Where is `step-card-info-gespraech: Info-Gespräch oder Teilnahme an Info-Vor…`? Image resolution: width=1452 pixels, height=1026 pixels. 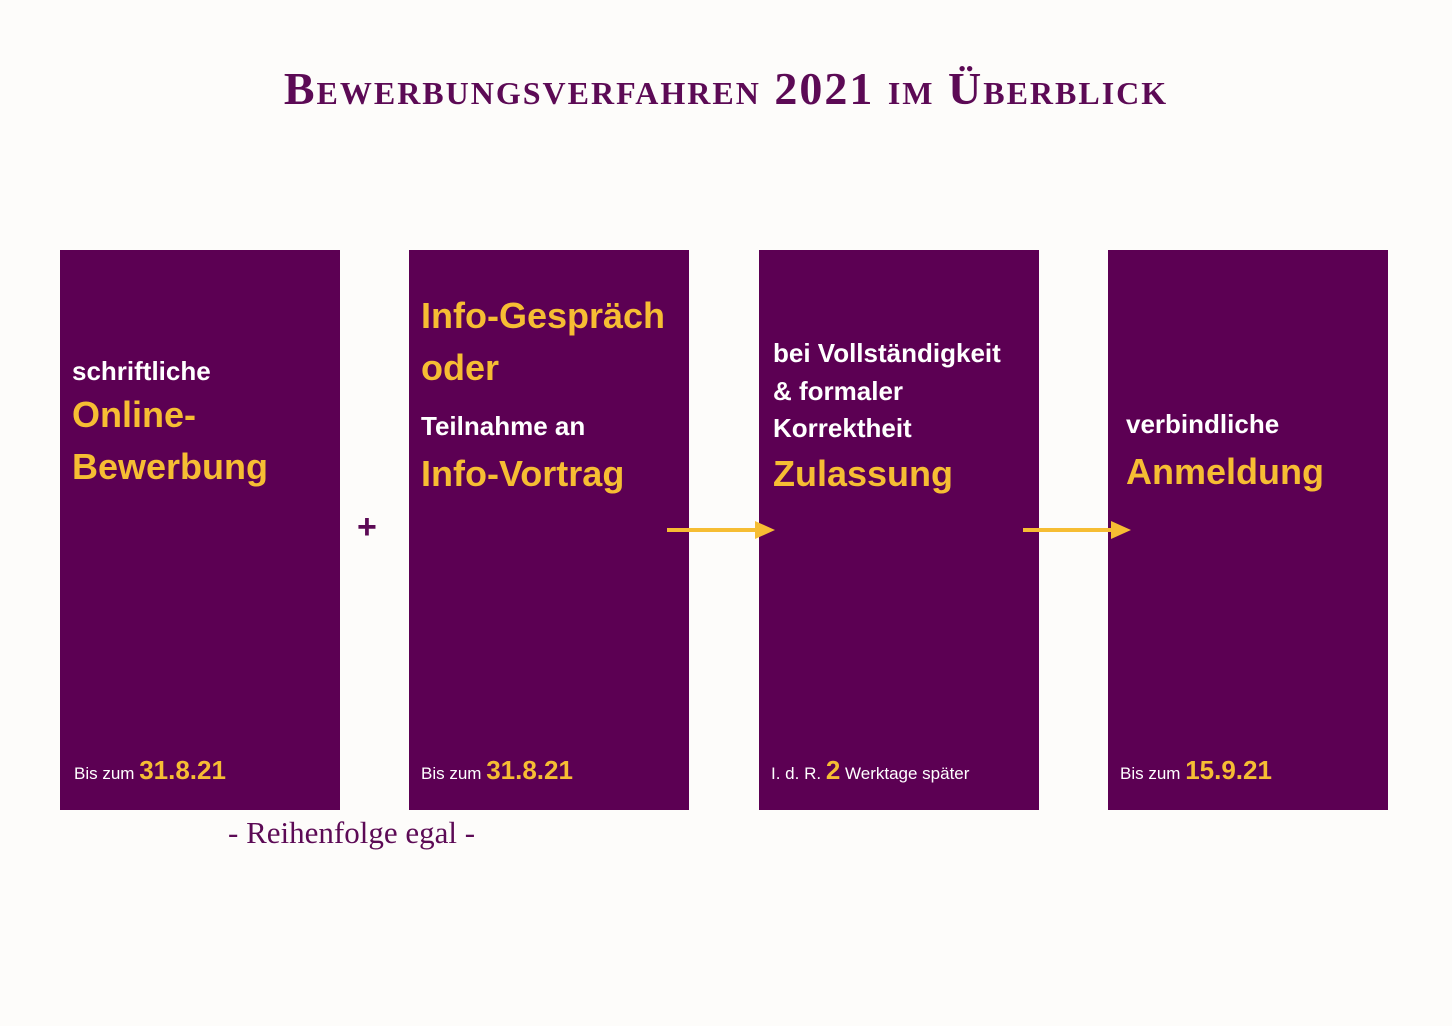
step-card-info-gespraech: Info-Gespräch oder Teilnahme an Info-Vor… is located at coordinates (549, 530).